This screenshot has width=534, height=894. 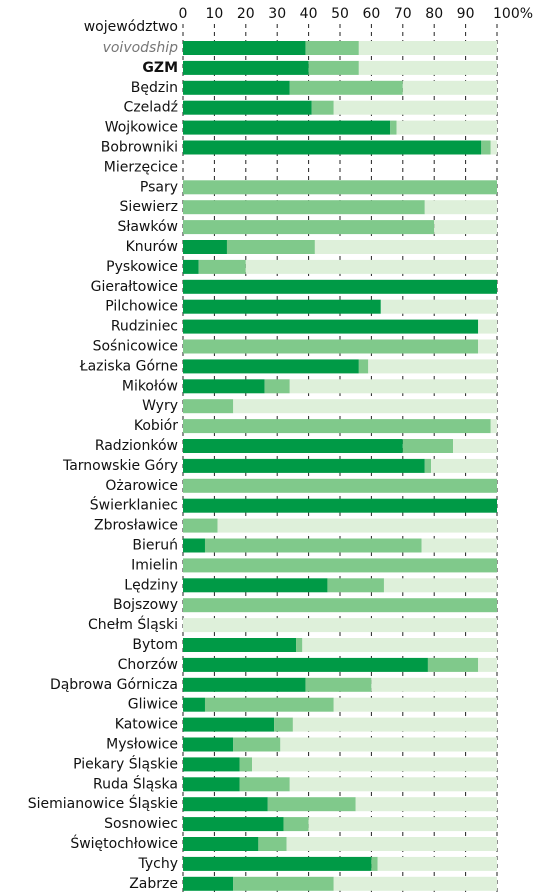 I want to click on y-tick-label: Katowice, so click(x=146, y=725).